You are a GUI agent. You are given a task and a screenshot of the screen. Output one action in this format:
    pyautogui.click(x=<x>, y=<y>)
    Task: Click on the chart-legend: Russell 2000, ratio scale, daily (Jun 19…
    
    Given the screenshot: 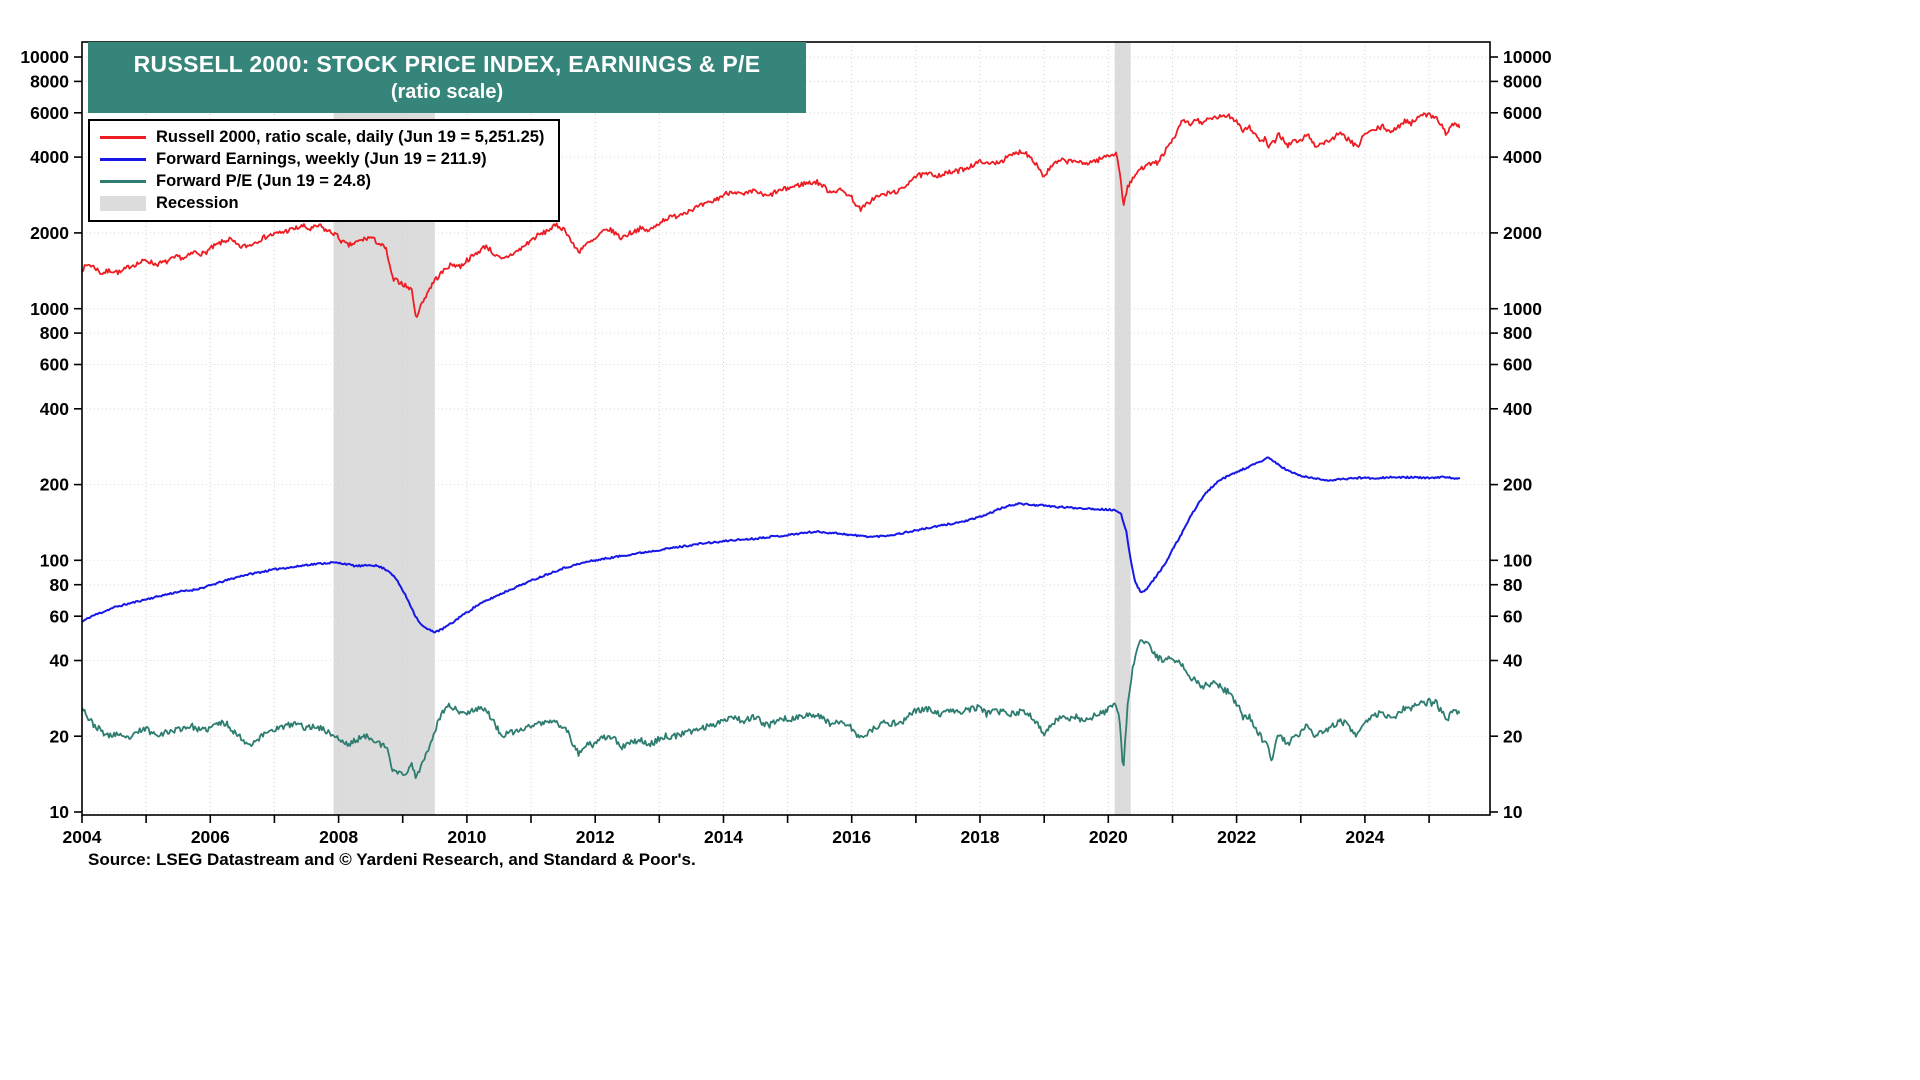 What is the action you would take?
    pyautogui.click(x=324, y=170)
    